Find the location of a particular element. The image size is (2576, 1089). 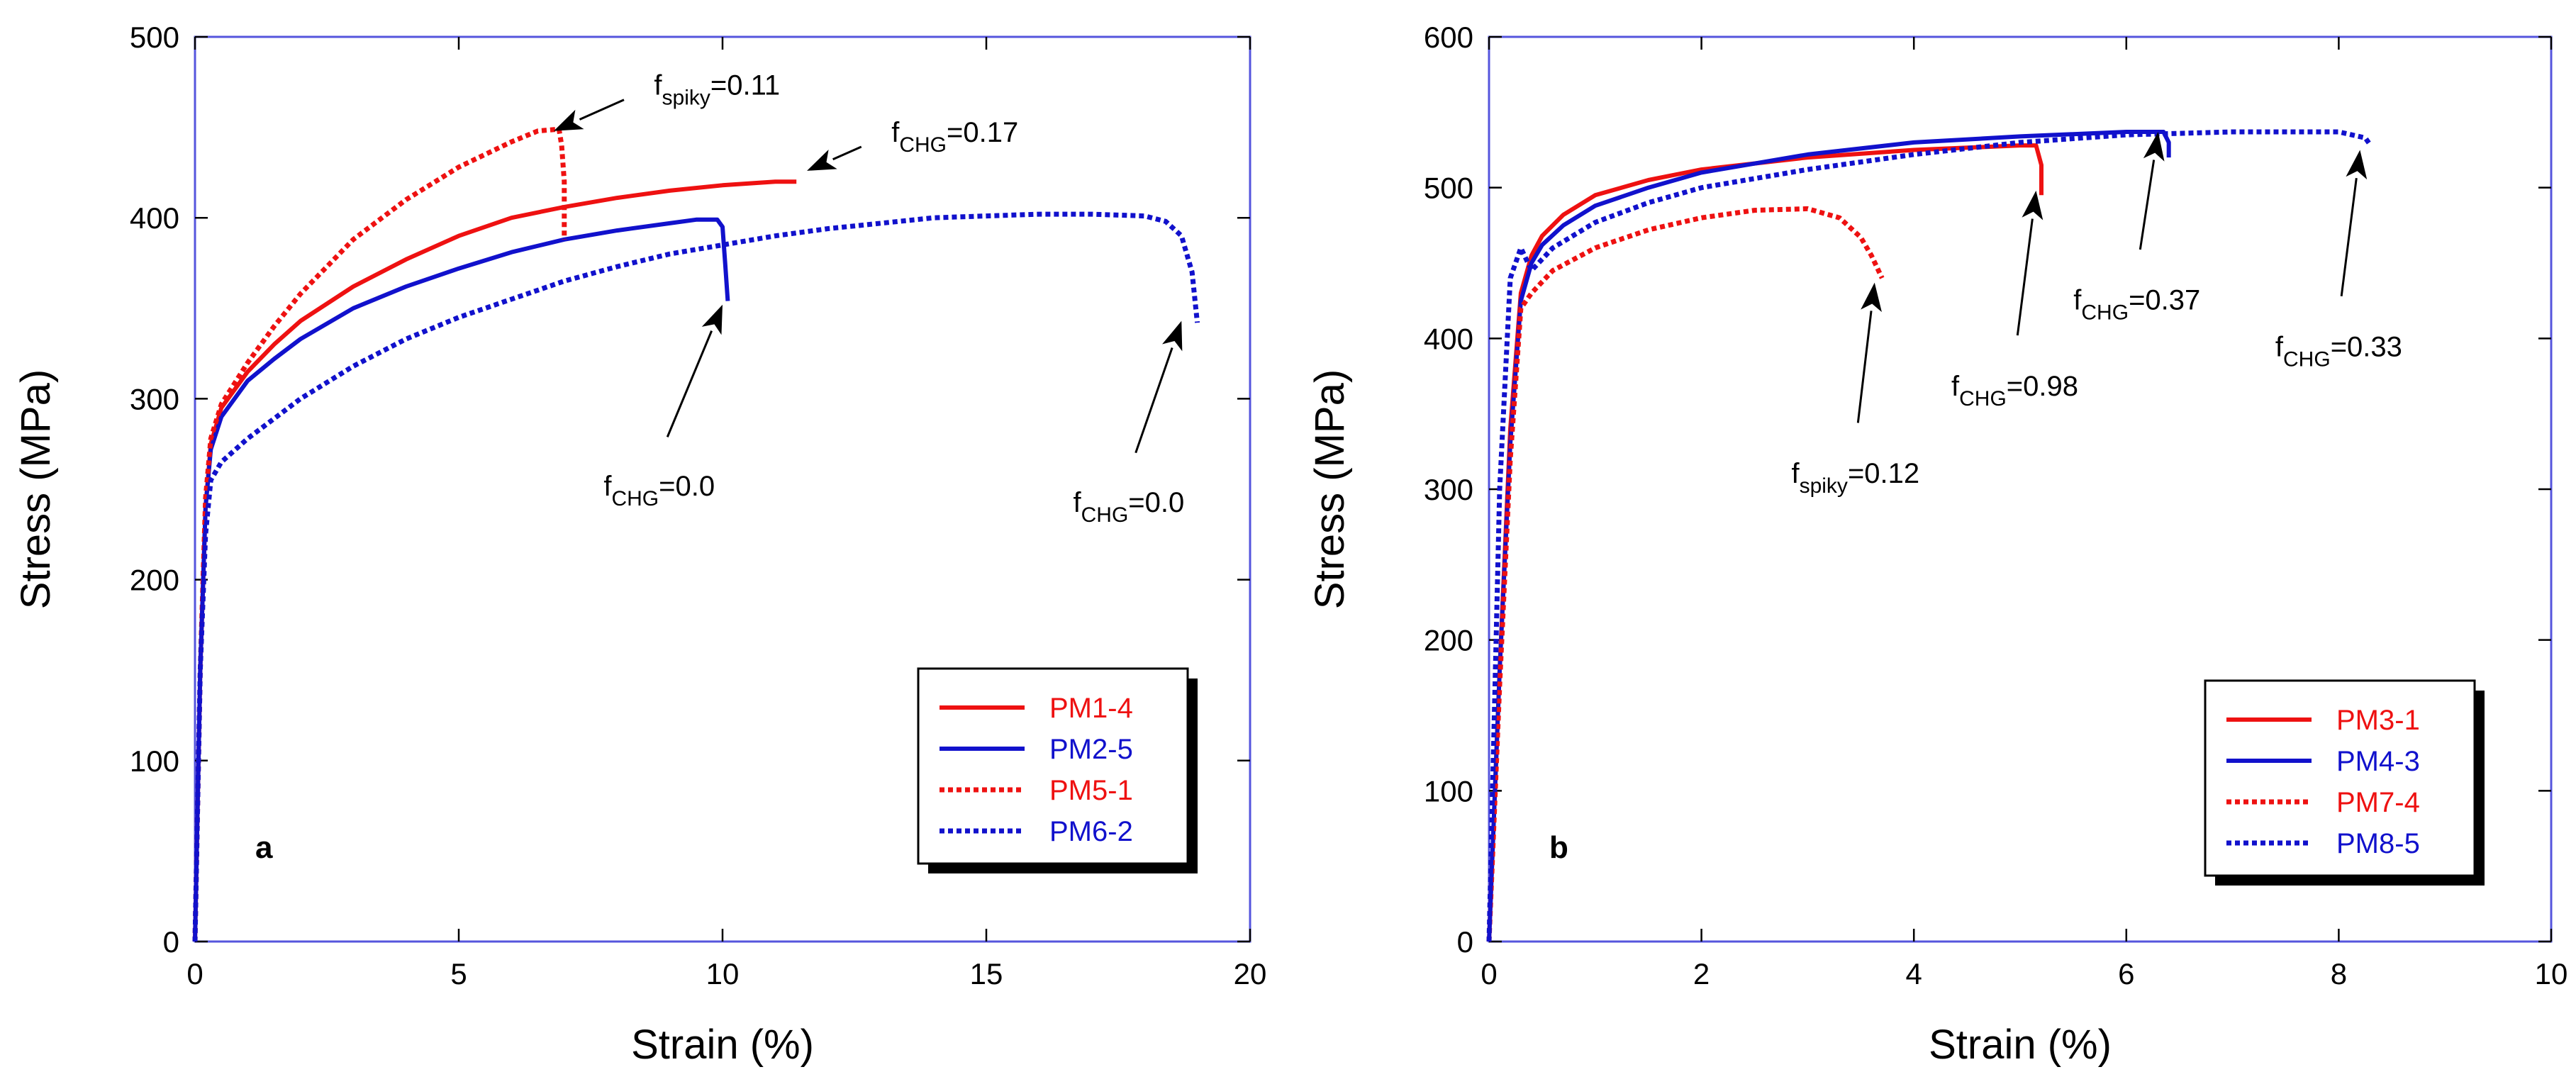

legend-label-pm4-3: PM4-3 is located at coordinates (2378, 761).